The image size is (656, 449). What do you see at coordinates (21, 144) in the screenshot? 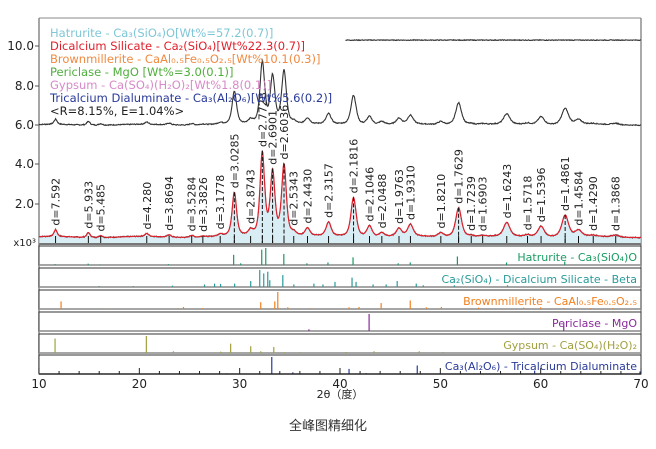
I see `y-axis: 10.0 8.0 6.0 4.0 2.0 x10³` at bounding box center [21, 144].